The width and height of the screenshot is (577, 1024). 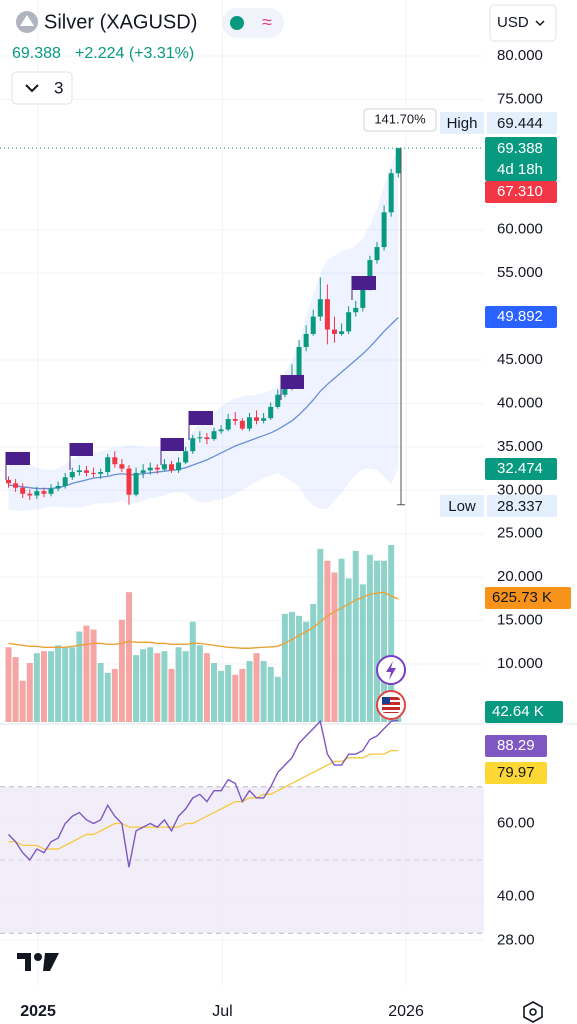 I want to click on y-tick-label: 35.000, so click(x=520, y=446).